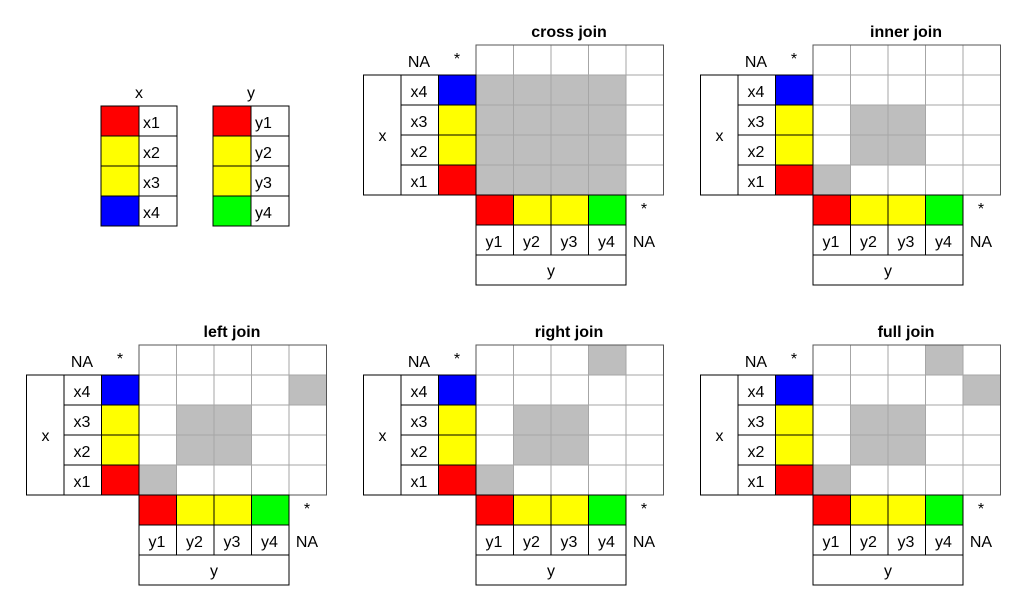 The image size is (1024, 610). I want to click on cross-x-swatch-x2, so click(457, 150).